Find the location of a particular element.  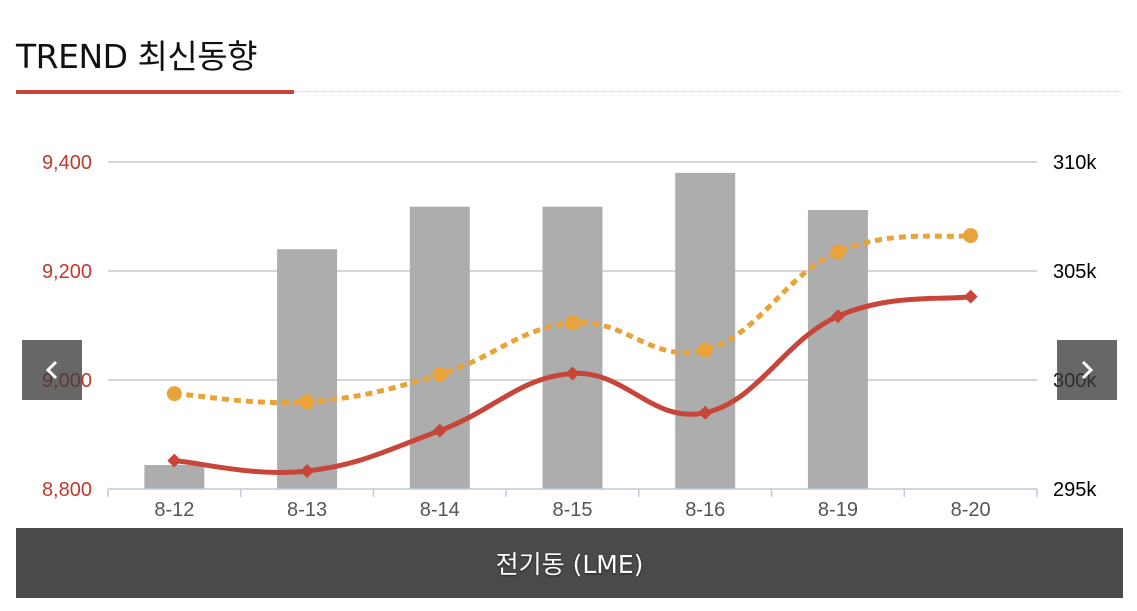

x-axis-tick-label: 8-19 is located at coordinates (838, 510).